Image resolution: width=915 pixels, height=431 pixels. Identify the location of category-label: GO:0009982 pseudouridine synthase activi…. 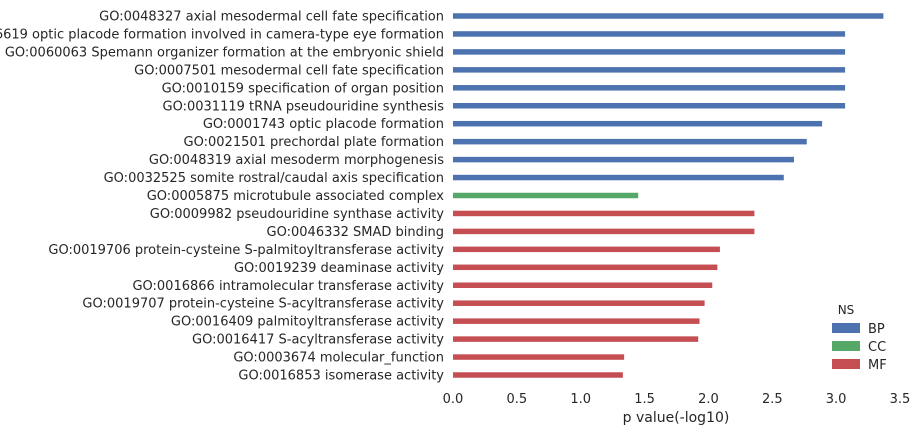
(297, 214).